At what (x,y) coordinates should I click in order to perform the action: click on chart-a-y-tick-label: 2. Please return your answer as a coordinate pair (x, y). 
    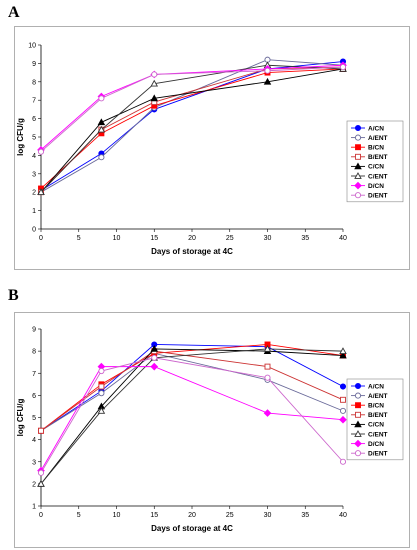
    Looking at the image, I should click on (34, 193).